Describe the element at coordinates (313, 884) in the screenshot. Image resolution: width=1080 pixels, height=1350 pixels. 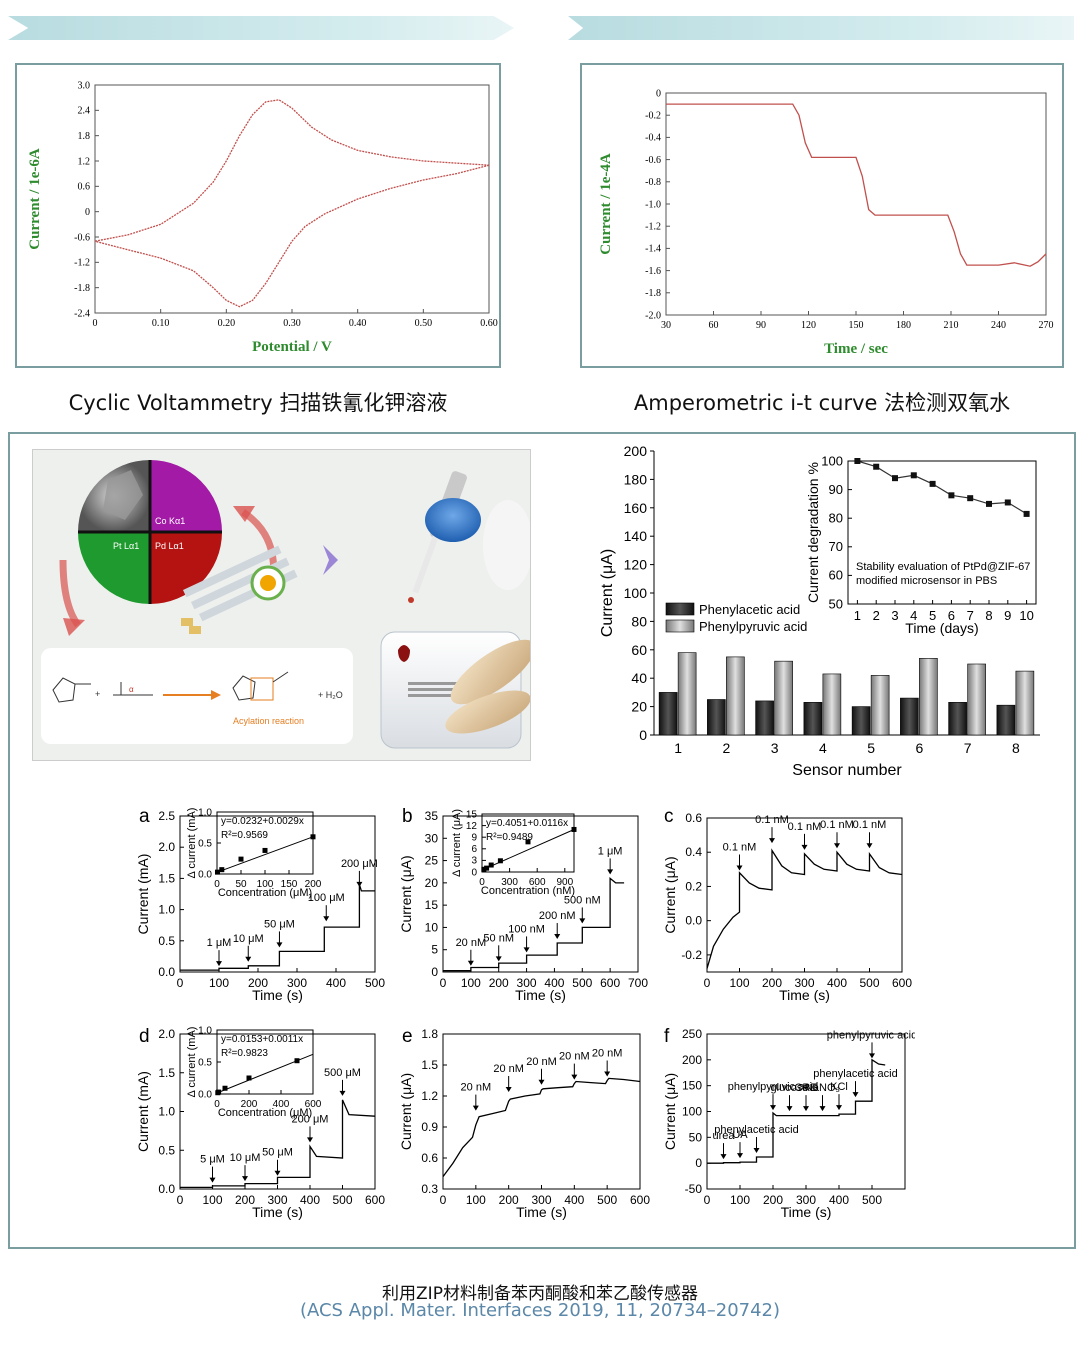
I see `x-tick-label: 200` at that location.